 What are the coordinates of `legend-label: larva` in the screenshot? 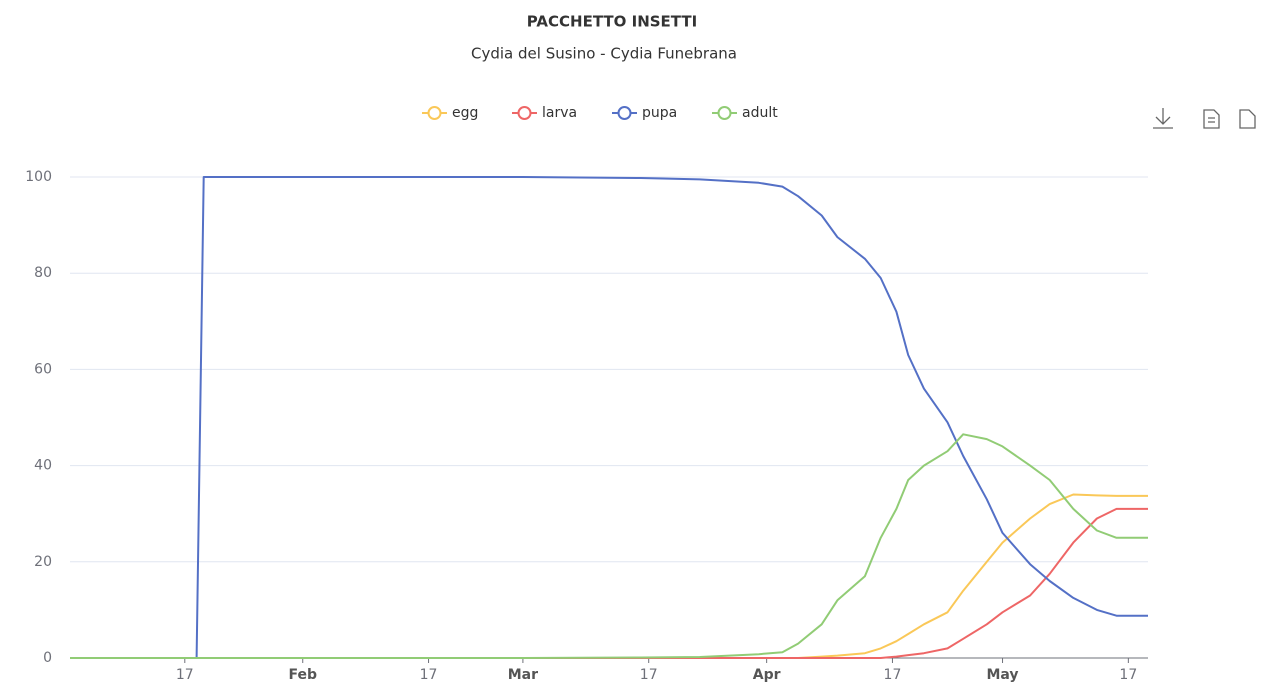 It's located at (559, 113).